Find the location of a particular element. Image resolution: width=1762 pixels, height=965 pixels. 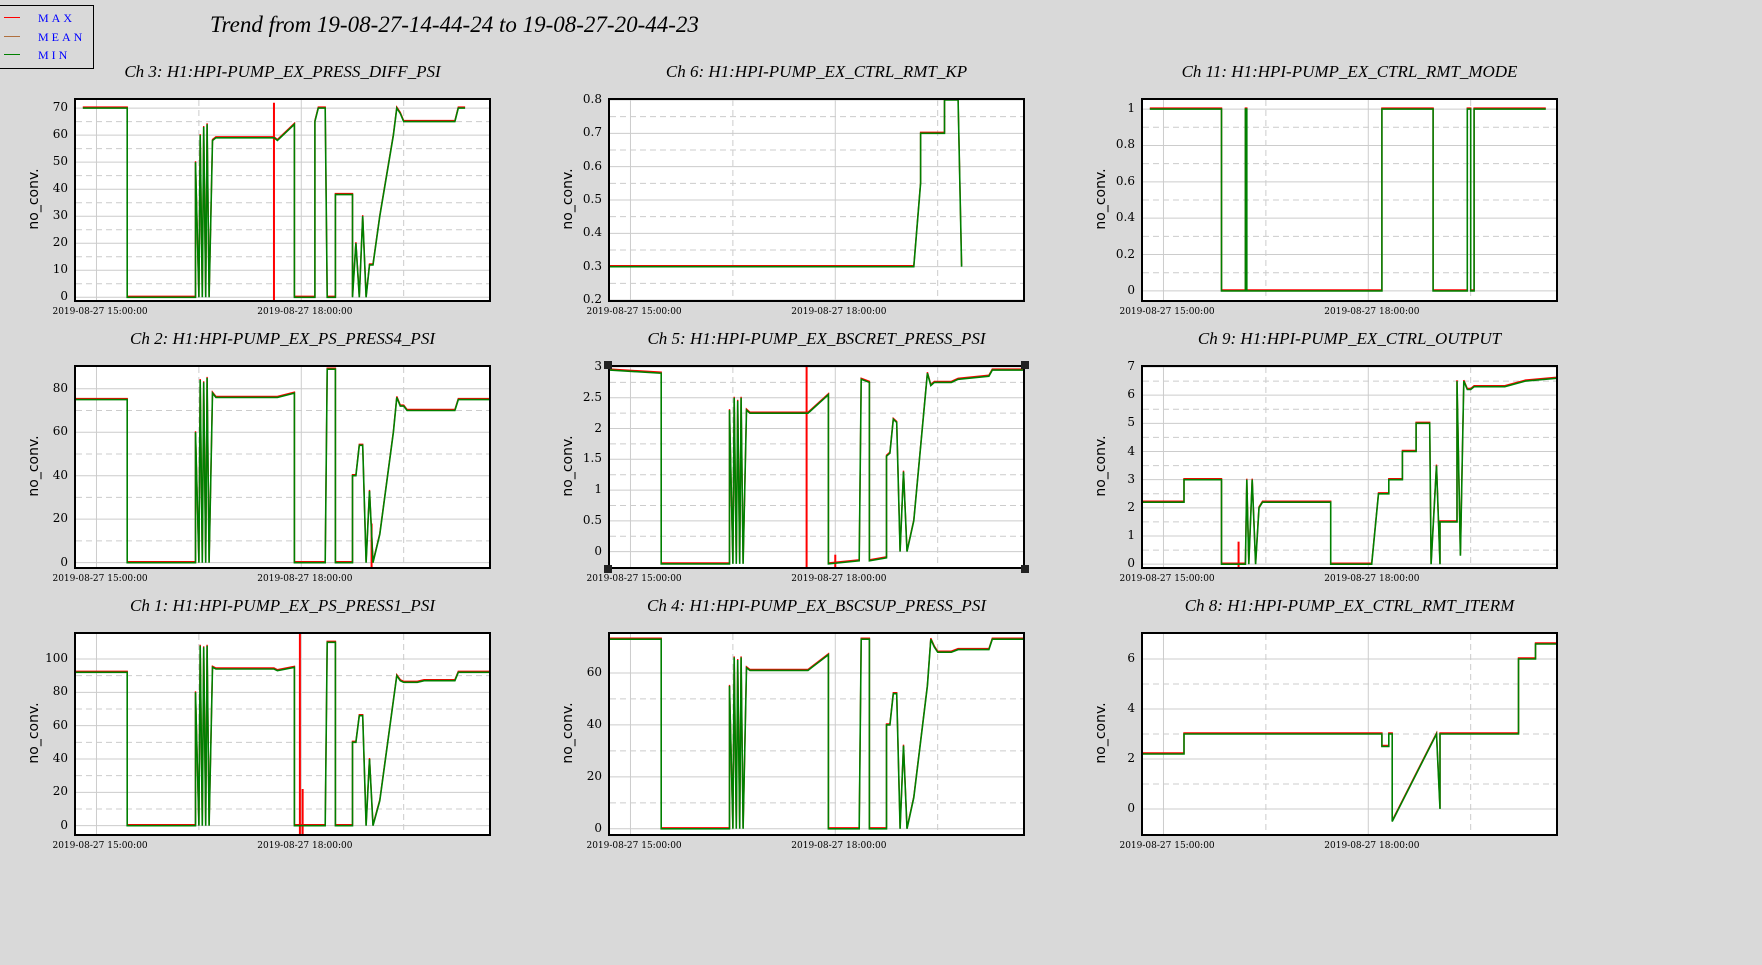

y-tick-label: 0.4 is located at coordinates (1125, 217).